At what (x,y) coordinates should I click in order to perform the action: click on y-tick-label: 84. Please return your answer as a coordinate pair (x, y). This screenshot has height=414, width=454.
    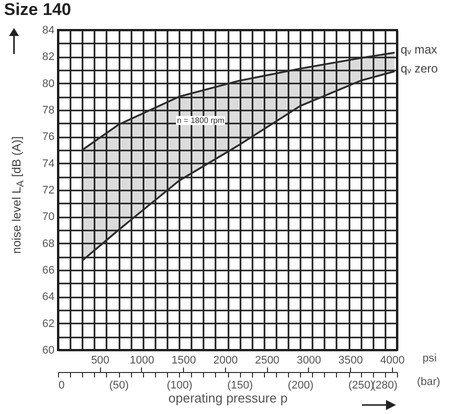
    Looking at the image, I should click on (48, 30).